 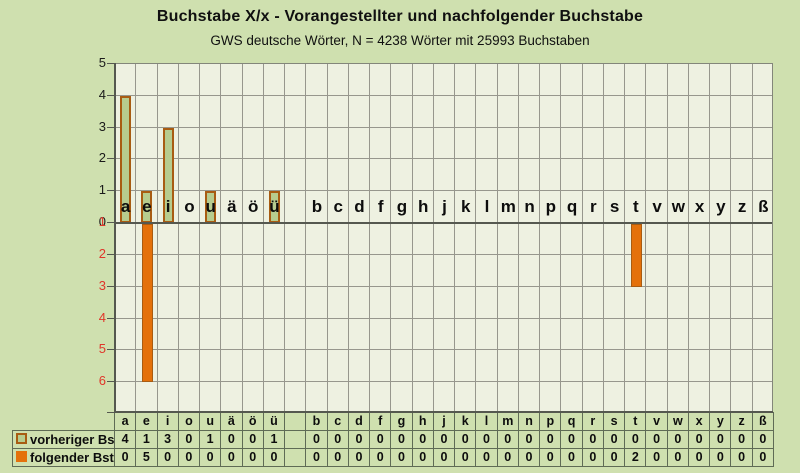 What do you see at coordinates (401, 421) in the screenshot?
I see `table-header-cell: g` at bounding box center [401, 421].